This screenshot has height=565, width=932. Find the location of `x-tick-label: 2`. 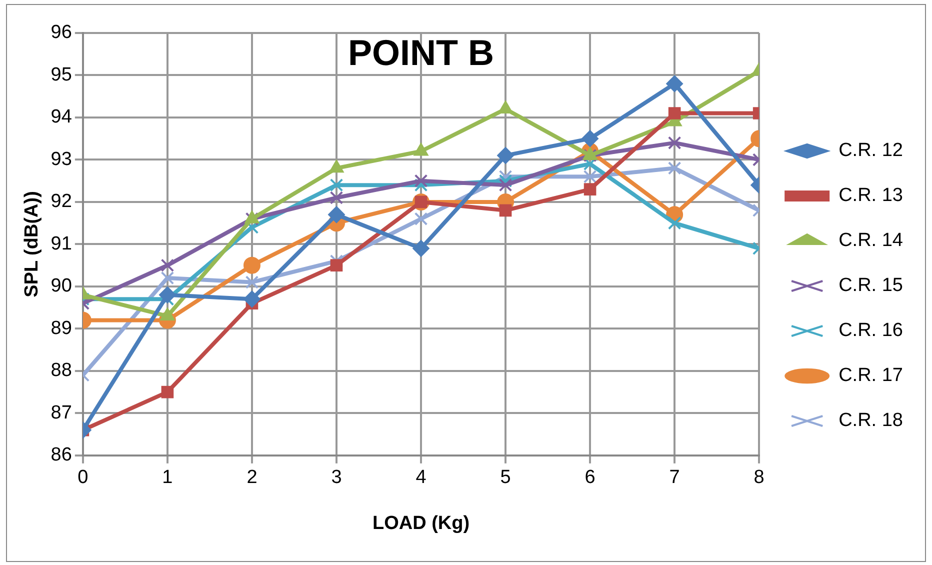

x-tick-label: 2 is located at coordinates (252, 477).